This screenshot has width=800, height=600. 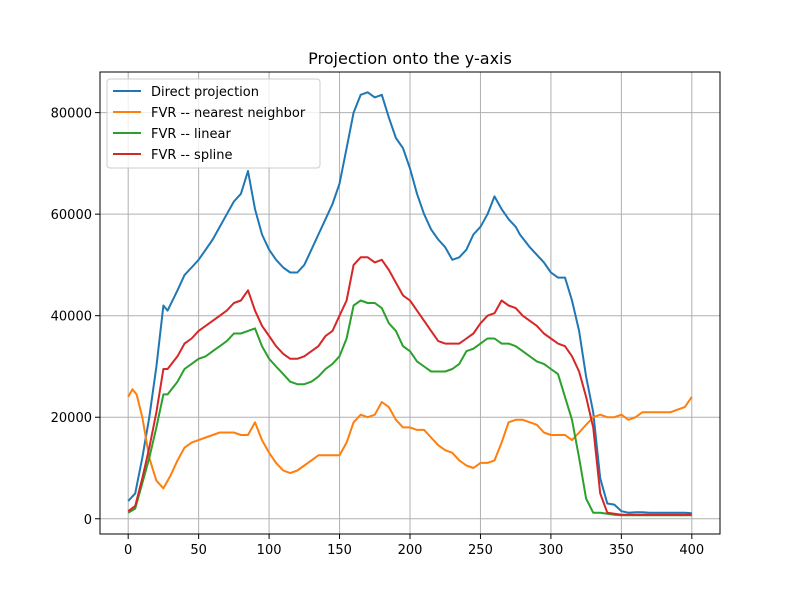 I want to click on x-tick-label: 300, so click(x=550, y=550).